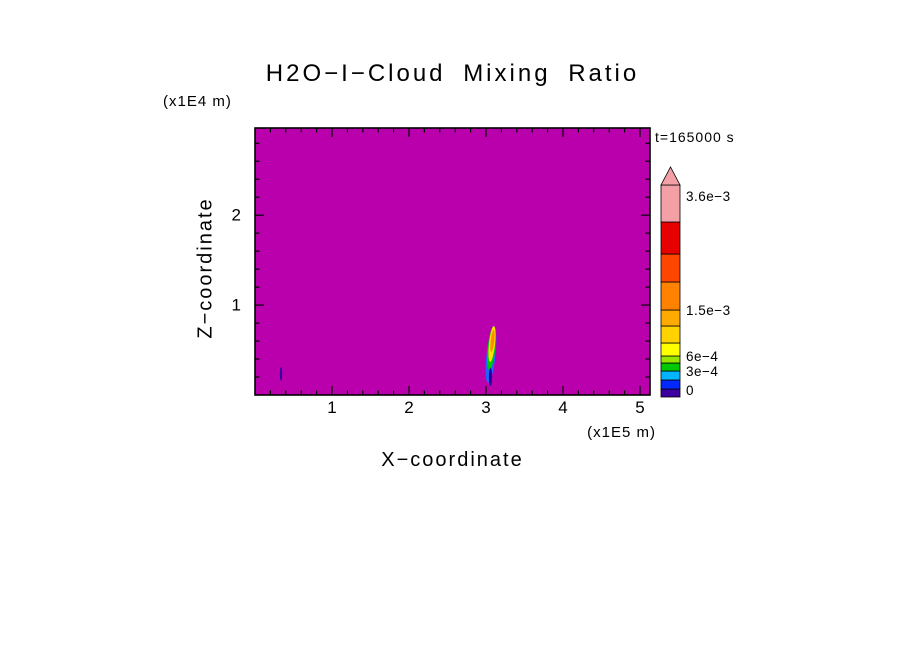  I want to click on y-tick-label: 1, so click(236, 305).